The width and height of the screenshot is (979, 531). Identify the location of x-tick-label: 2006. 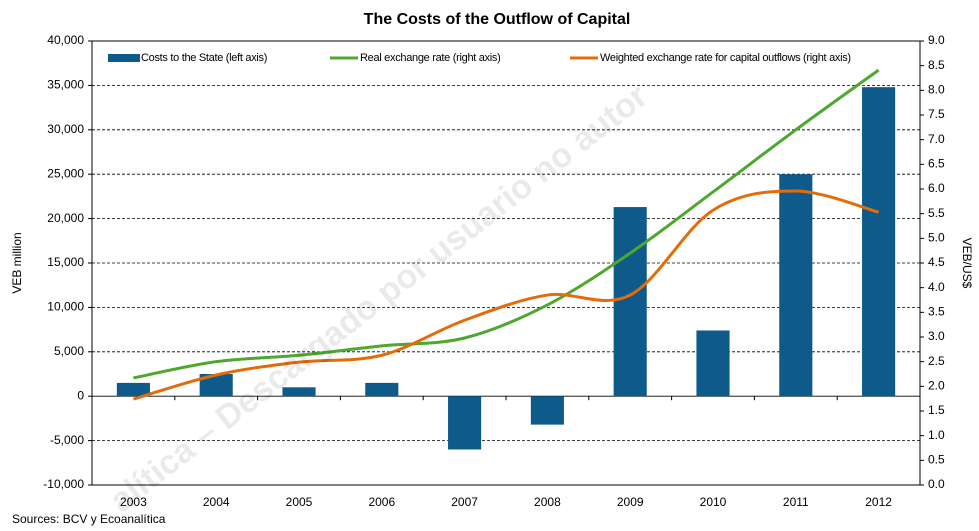
(381, 502).